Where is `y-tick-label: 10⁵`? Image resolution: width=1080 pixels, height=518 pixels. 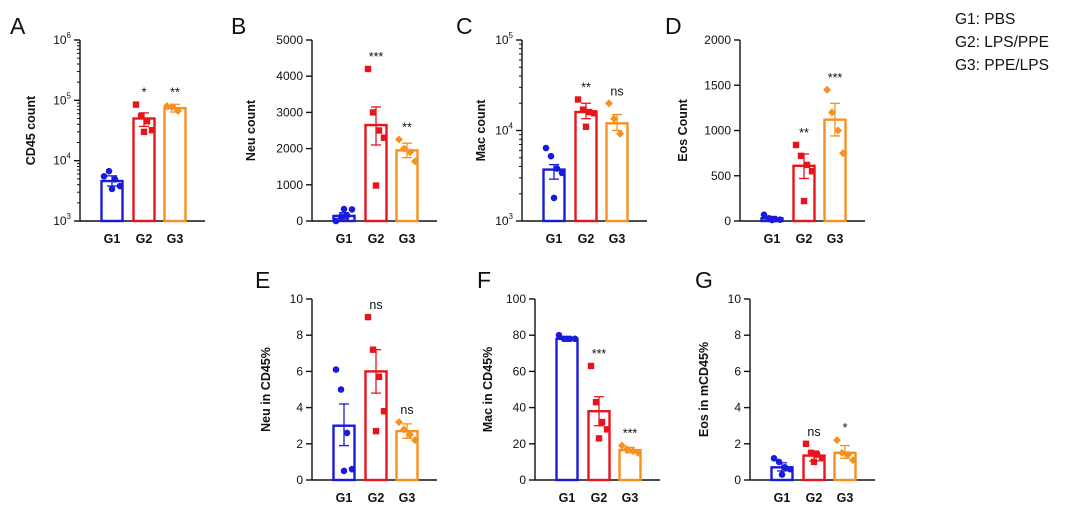
y-tick-label: 10⁵ is located at coordinates (504, 39).